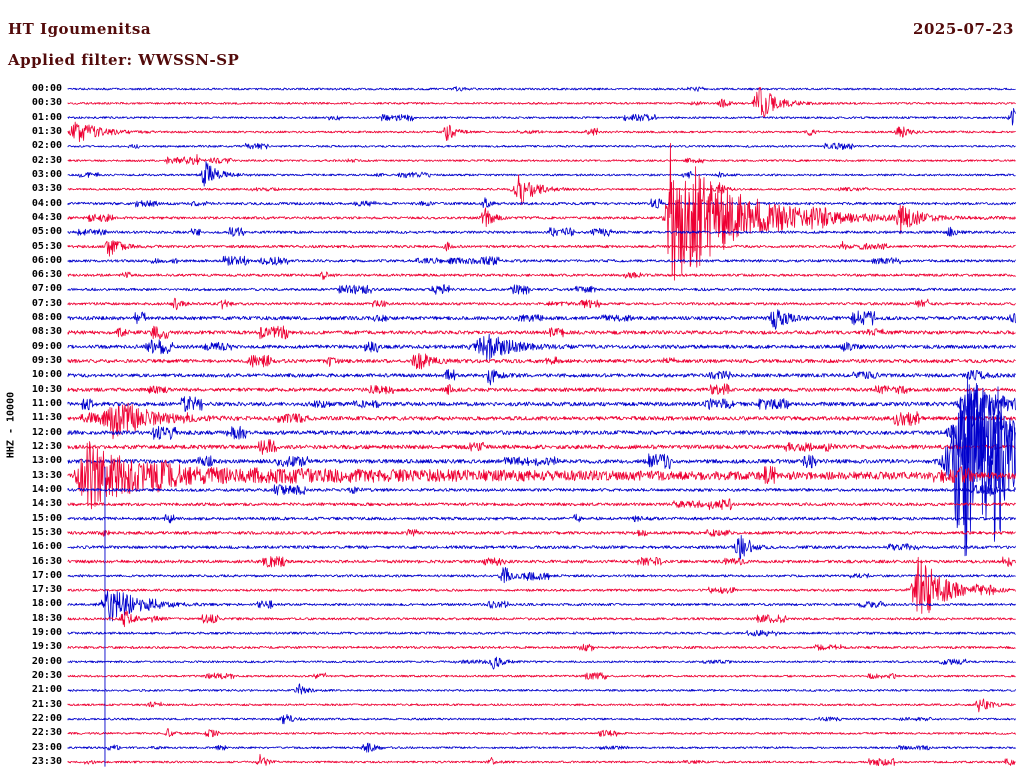  What do you see at coordinates (963, 29) in the screenshot?
I see `date-label: 2025-07-23` at bounding box center [963, 29].